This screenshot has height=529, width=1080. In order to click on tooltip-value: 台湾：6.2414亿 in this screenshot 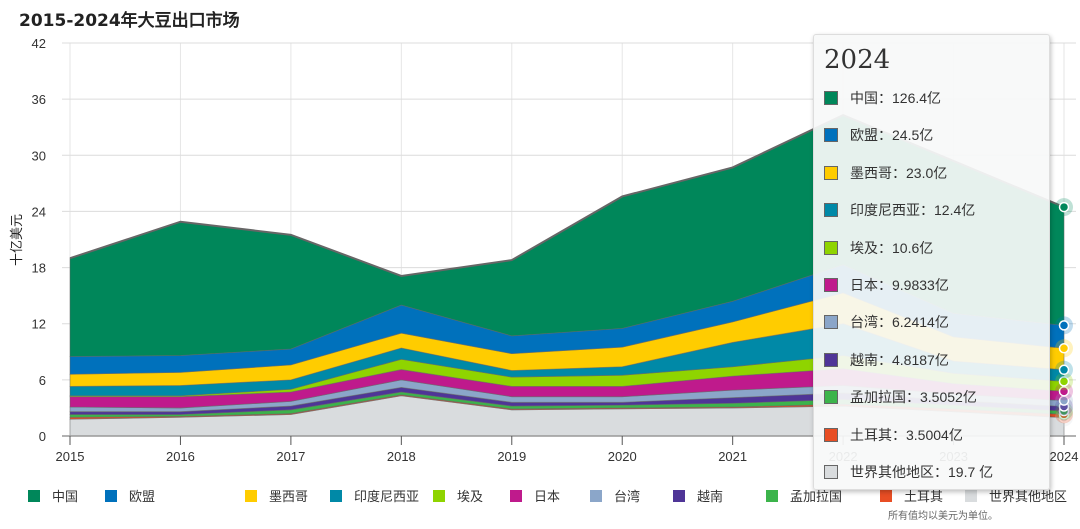, I will do `click(899, 322)`.